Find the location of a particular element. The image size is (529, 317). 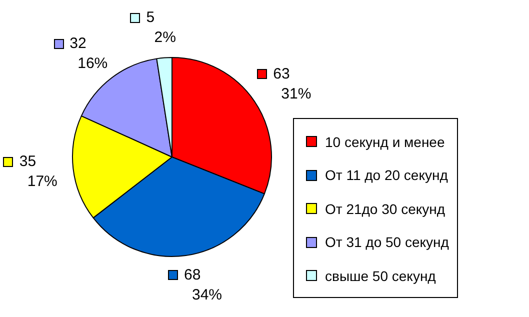

data-label: 63 31% is located at coordinates (292, 83).